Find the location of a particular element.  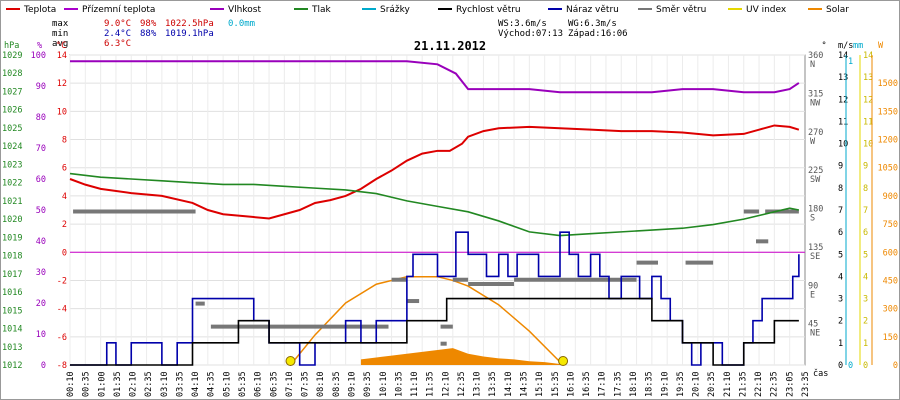

tick-dir-name-4: S is located at coordinates (812, 219).